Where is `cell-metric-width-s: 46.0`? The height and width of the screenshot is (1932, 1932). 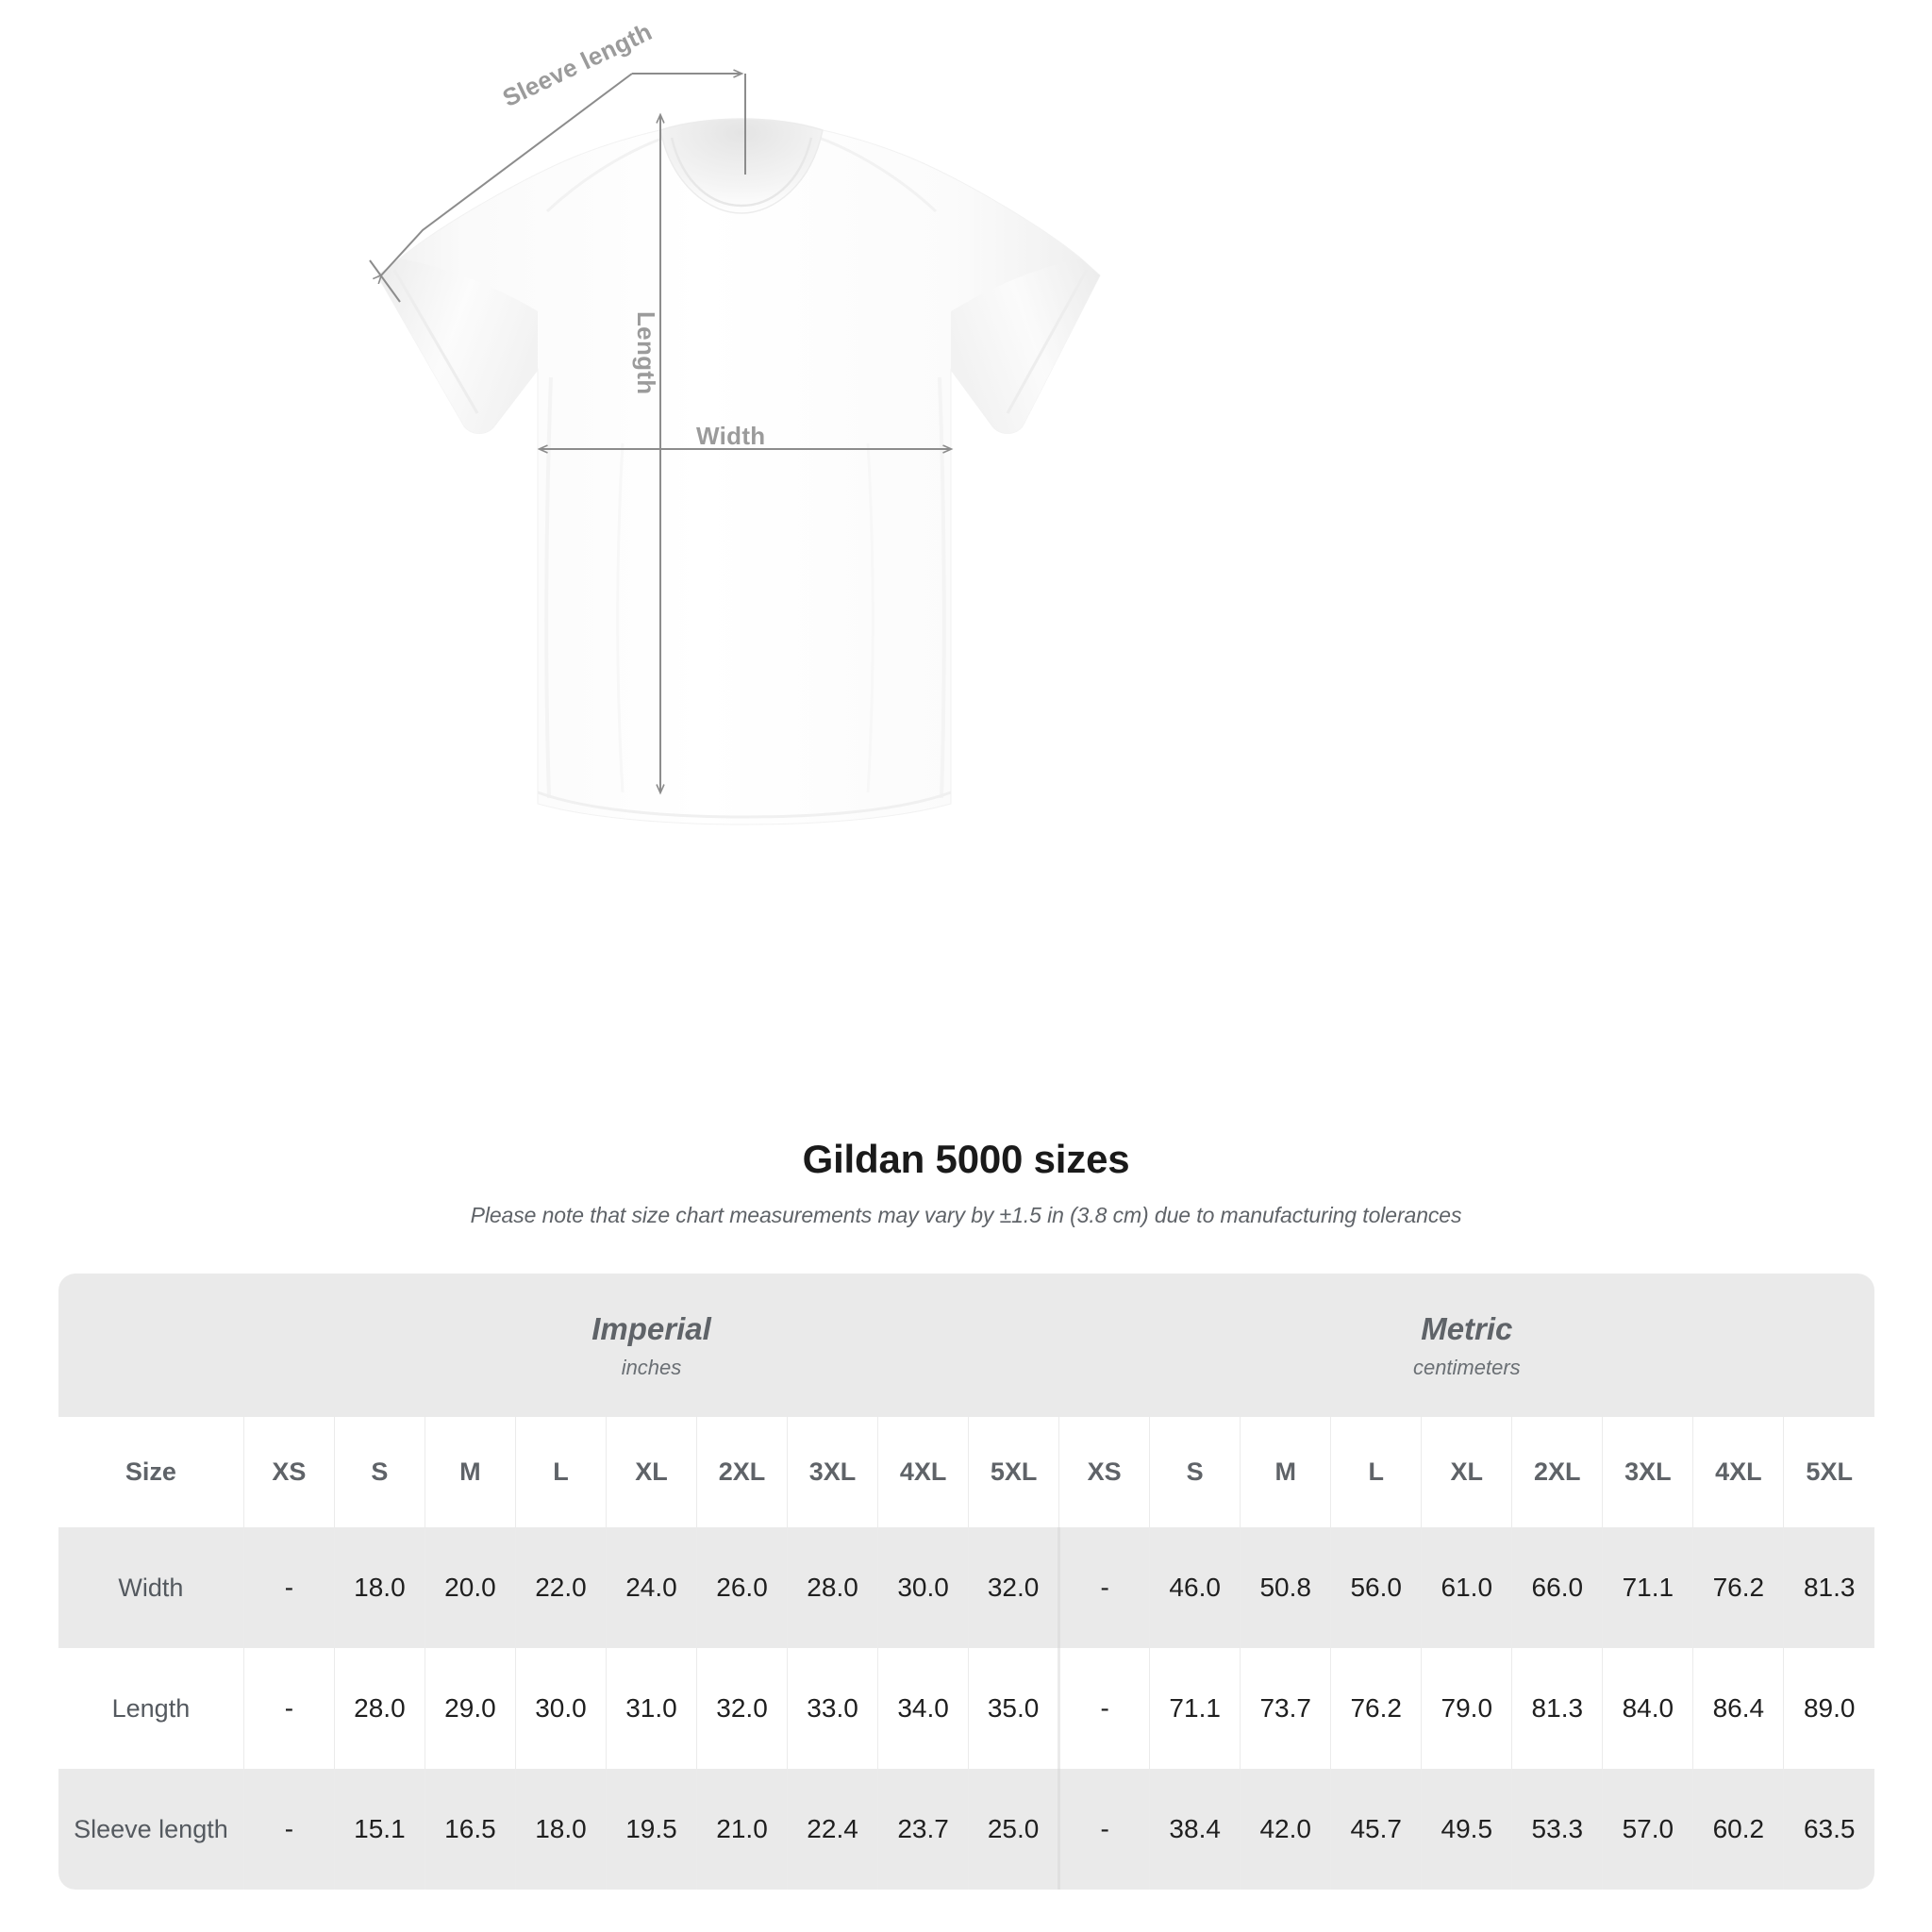 cell-metric-width-s: 46.0 is located at coordinates (1195, 1588).